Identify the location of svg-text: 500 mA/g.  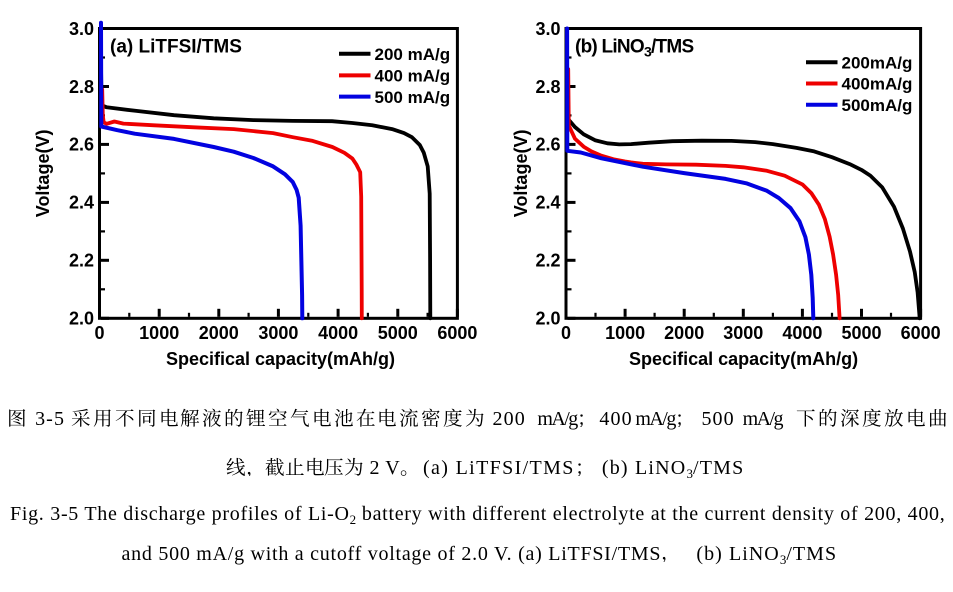
(413, 97).